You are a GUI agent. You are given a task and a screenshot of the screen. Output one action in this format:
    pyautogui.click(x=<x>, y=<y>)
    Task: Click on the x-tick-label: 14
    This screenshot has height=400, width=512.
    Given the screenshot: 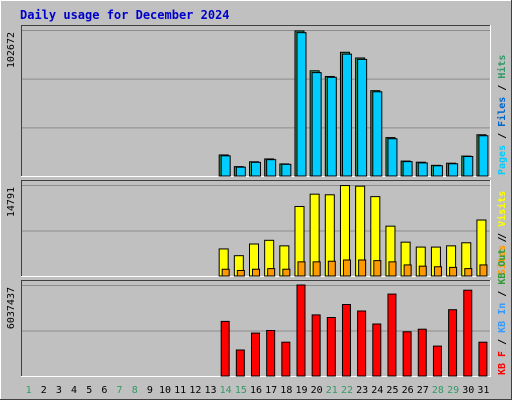 What is the action you would take?
    pyautogui.click(x=226, y=390)
    